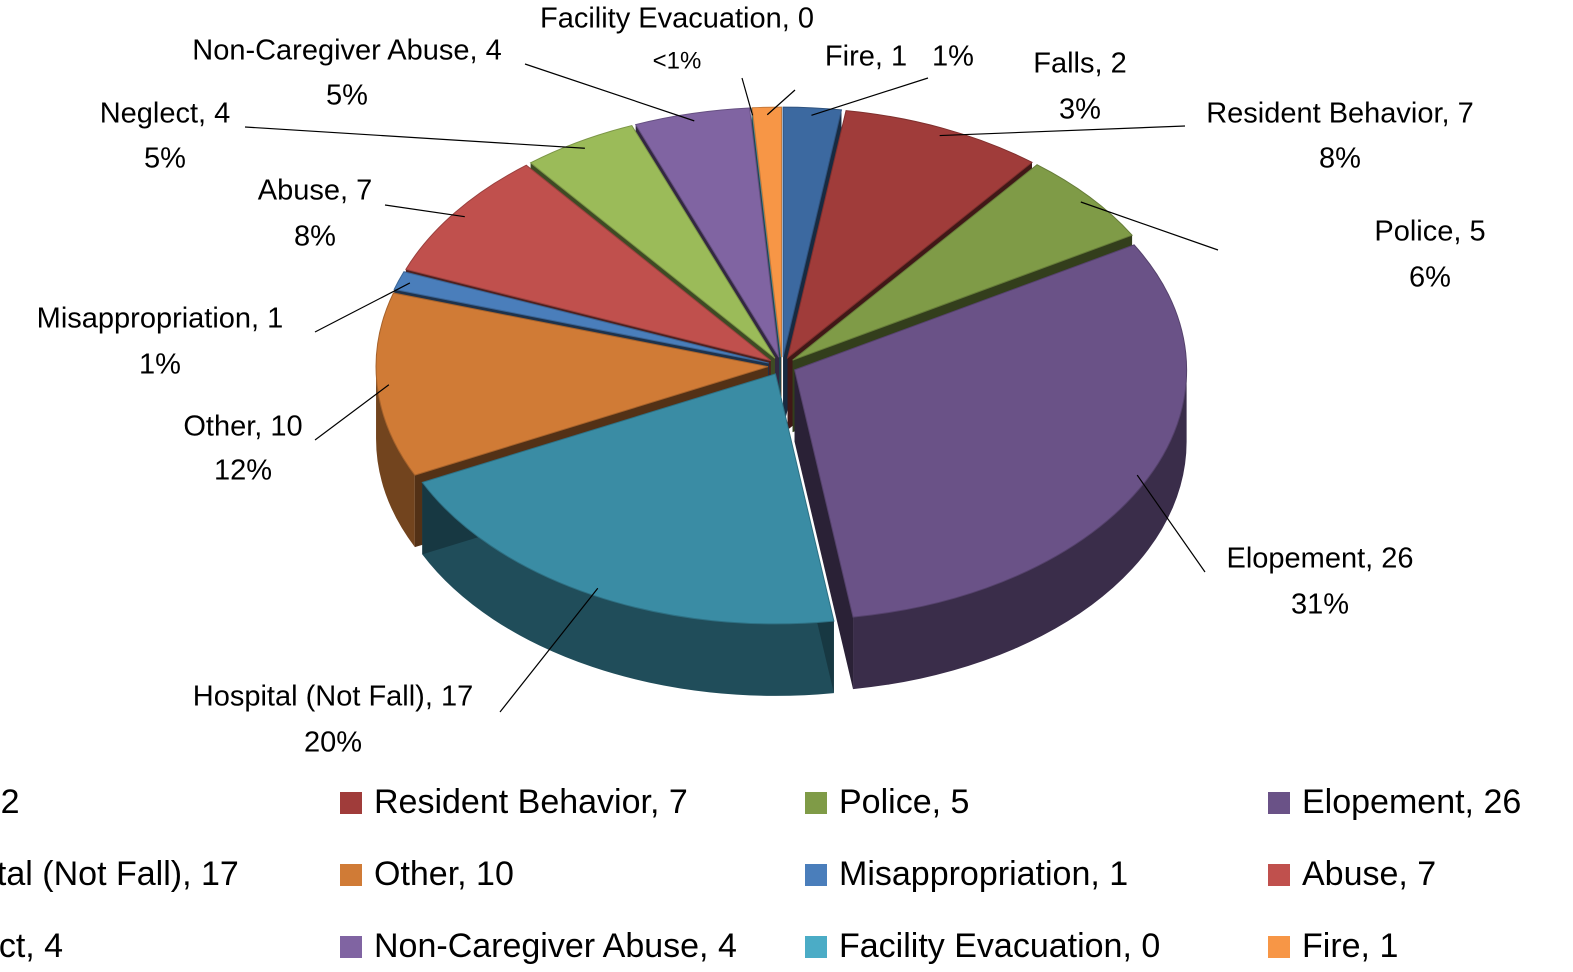  What do you see at coordinates (1429, 232) in the screenshot?
I see `data-label: Police, 5` at bounding box center [1429, 232].